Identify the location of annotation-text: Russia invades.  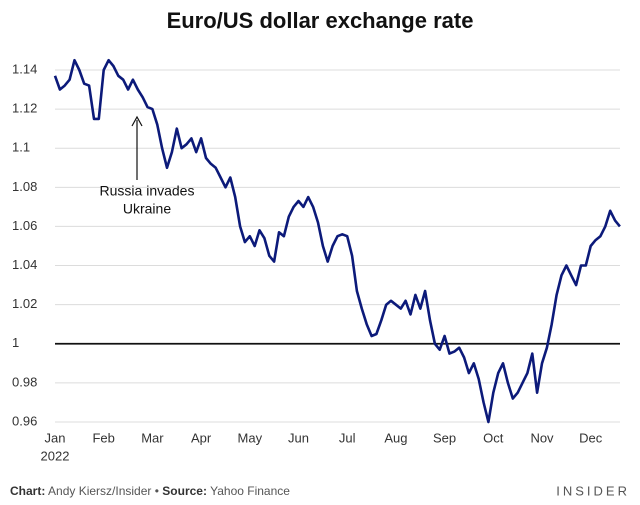
(147, 191).